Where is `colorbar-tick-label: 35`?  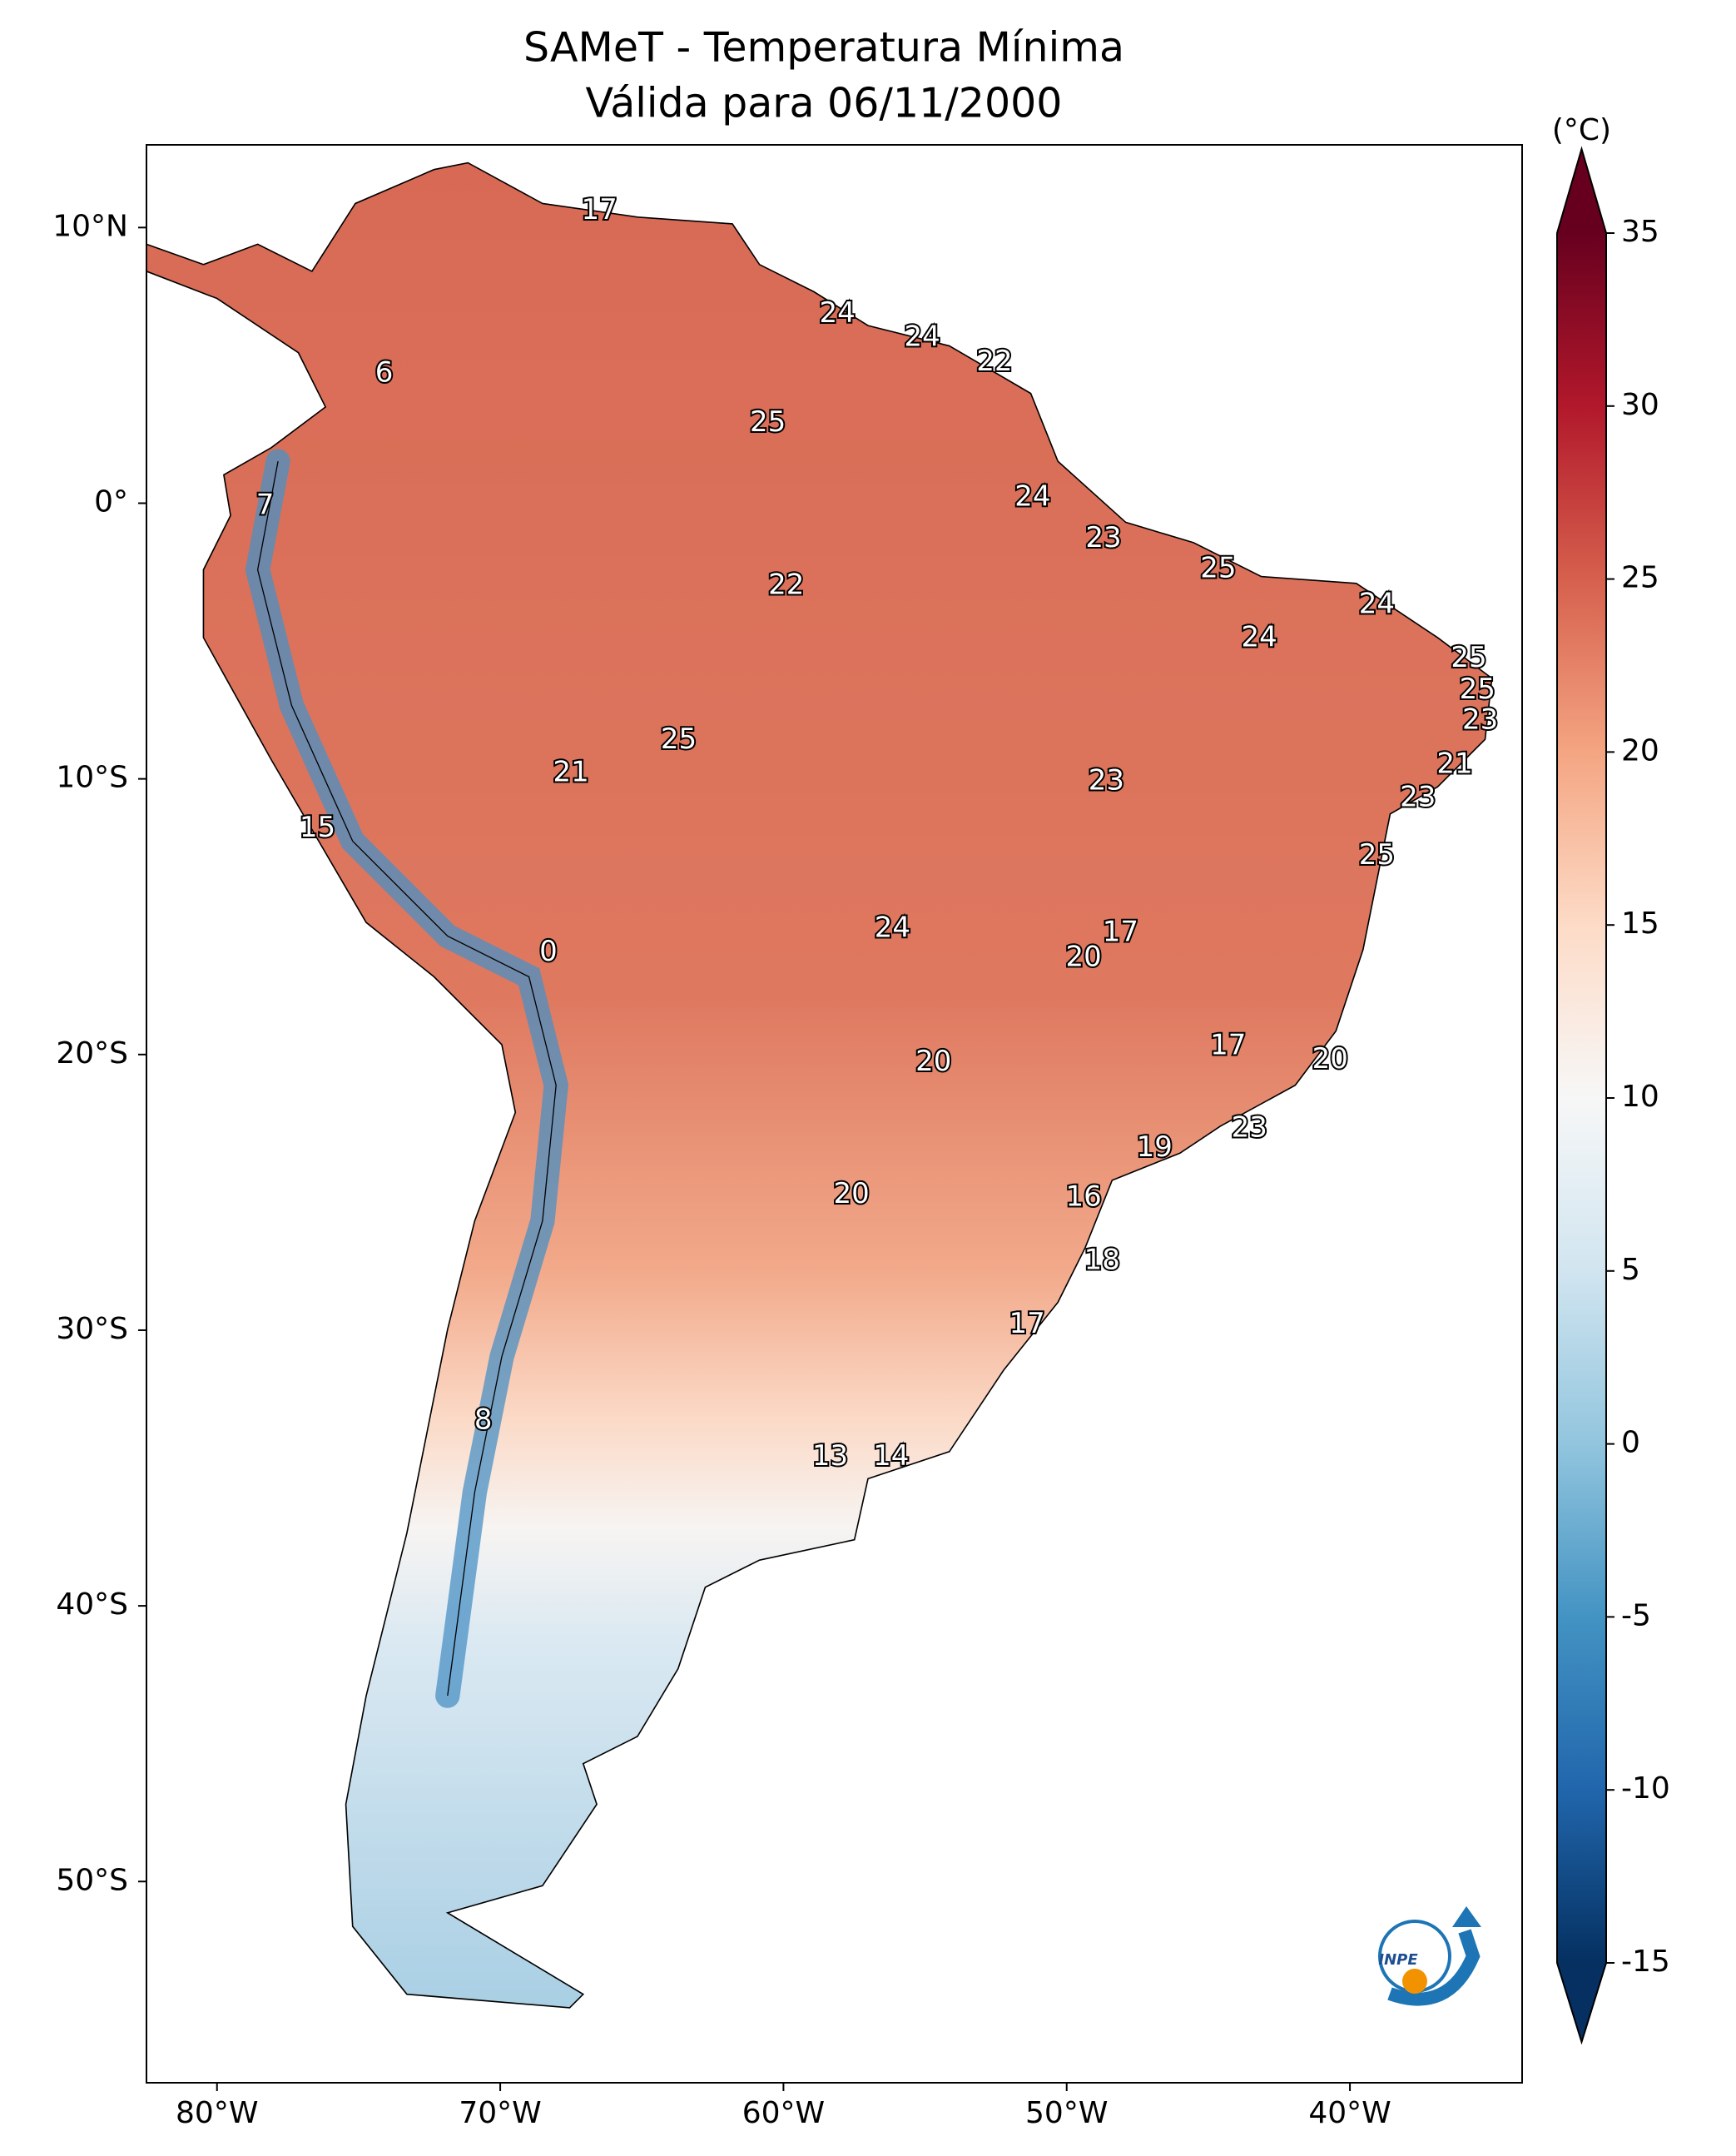
colorbar-tick-label: 35 is located at coordinates (1640, 232).